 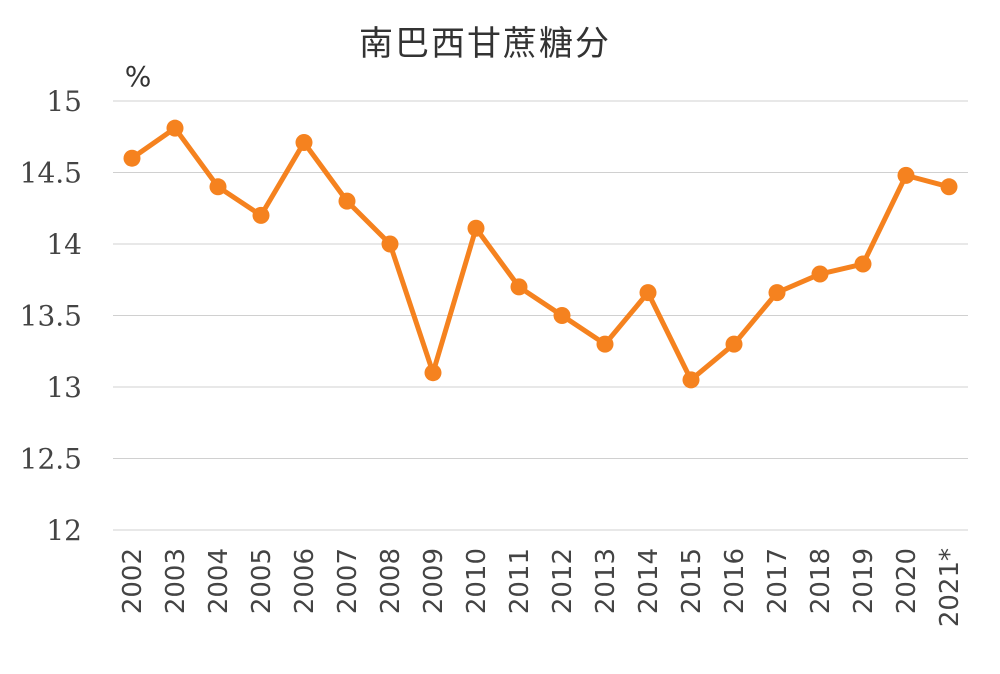 I want to click on y-tick-label: 13.5, so click(x=51, y=316).